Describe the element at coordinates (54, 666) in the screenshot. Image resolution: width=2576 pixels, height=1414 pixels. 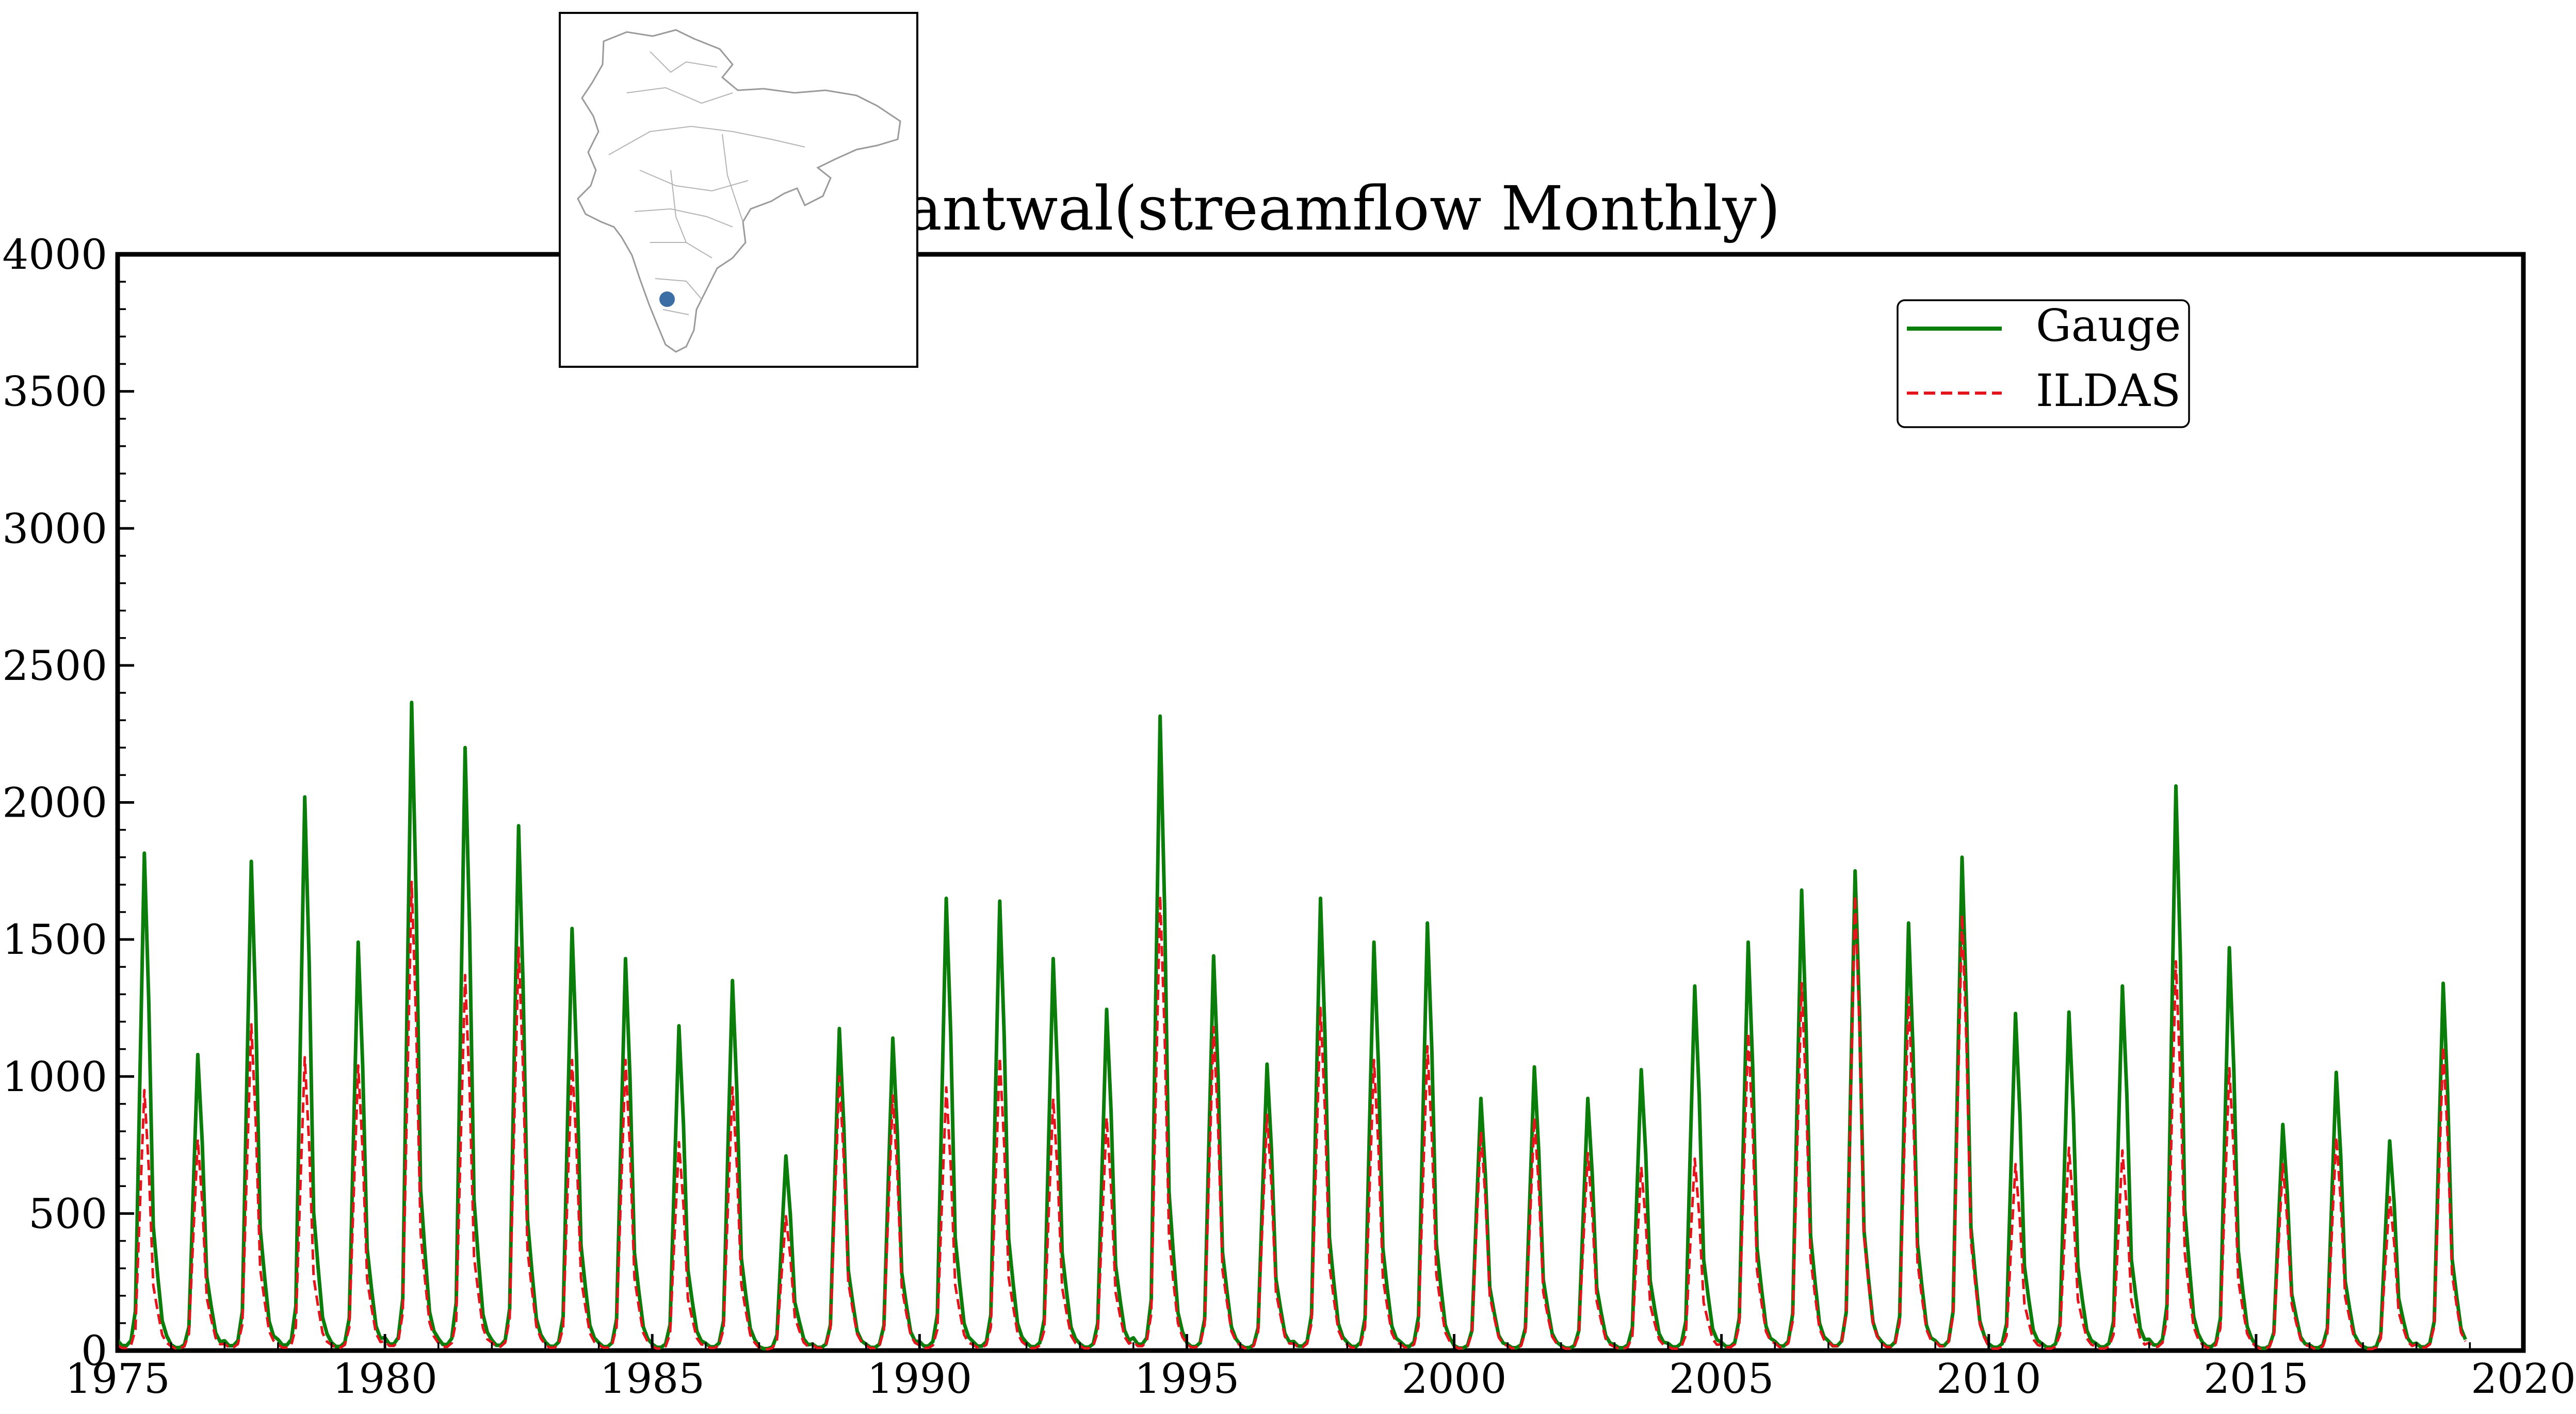
I see `y-tick-label: 2500` at that location.